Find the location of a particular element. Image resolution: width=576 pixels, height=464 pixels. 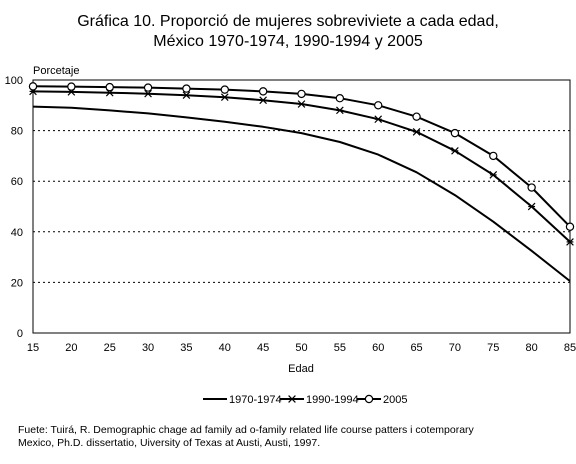

legend: 1970-1974 1990-1994 2005 is located at coordinates (305, 400).